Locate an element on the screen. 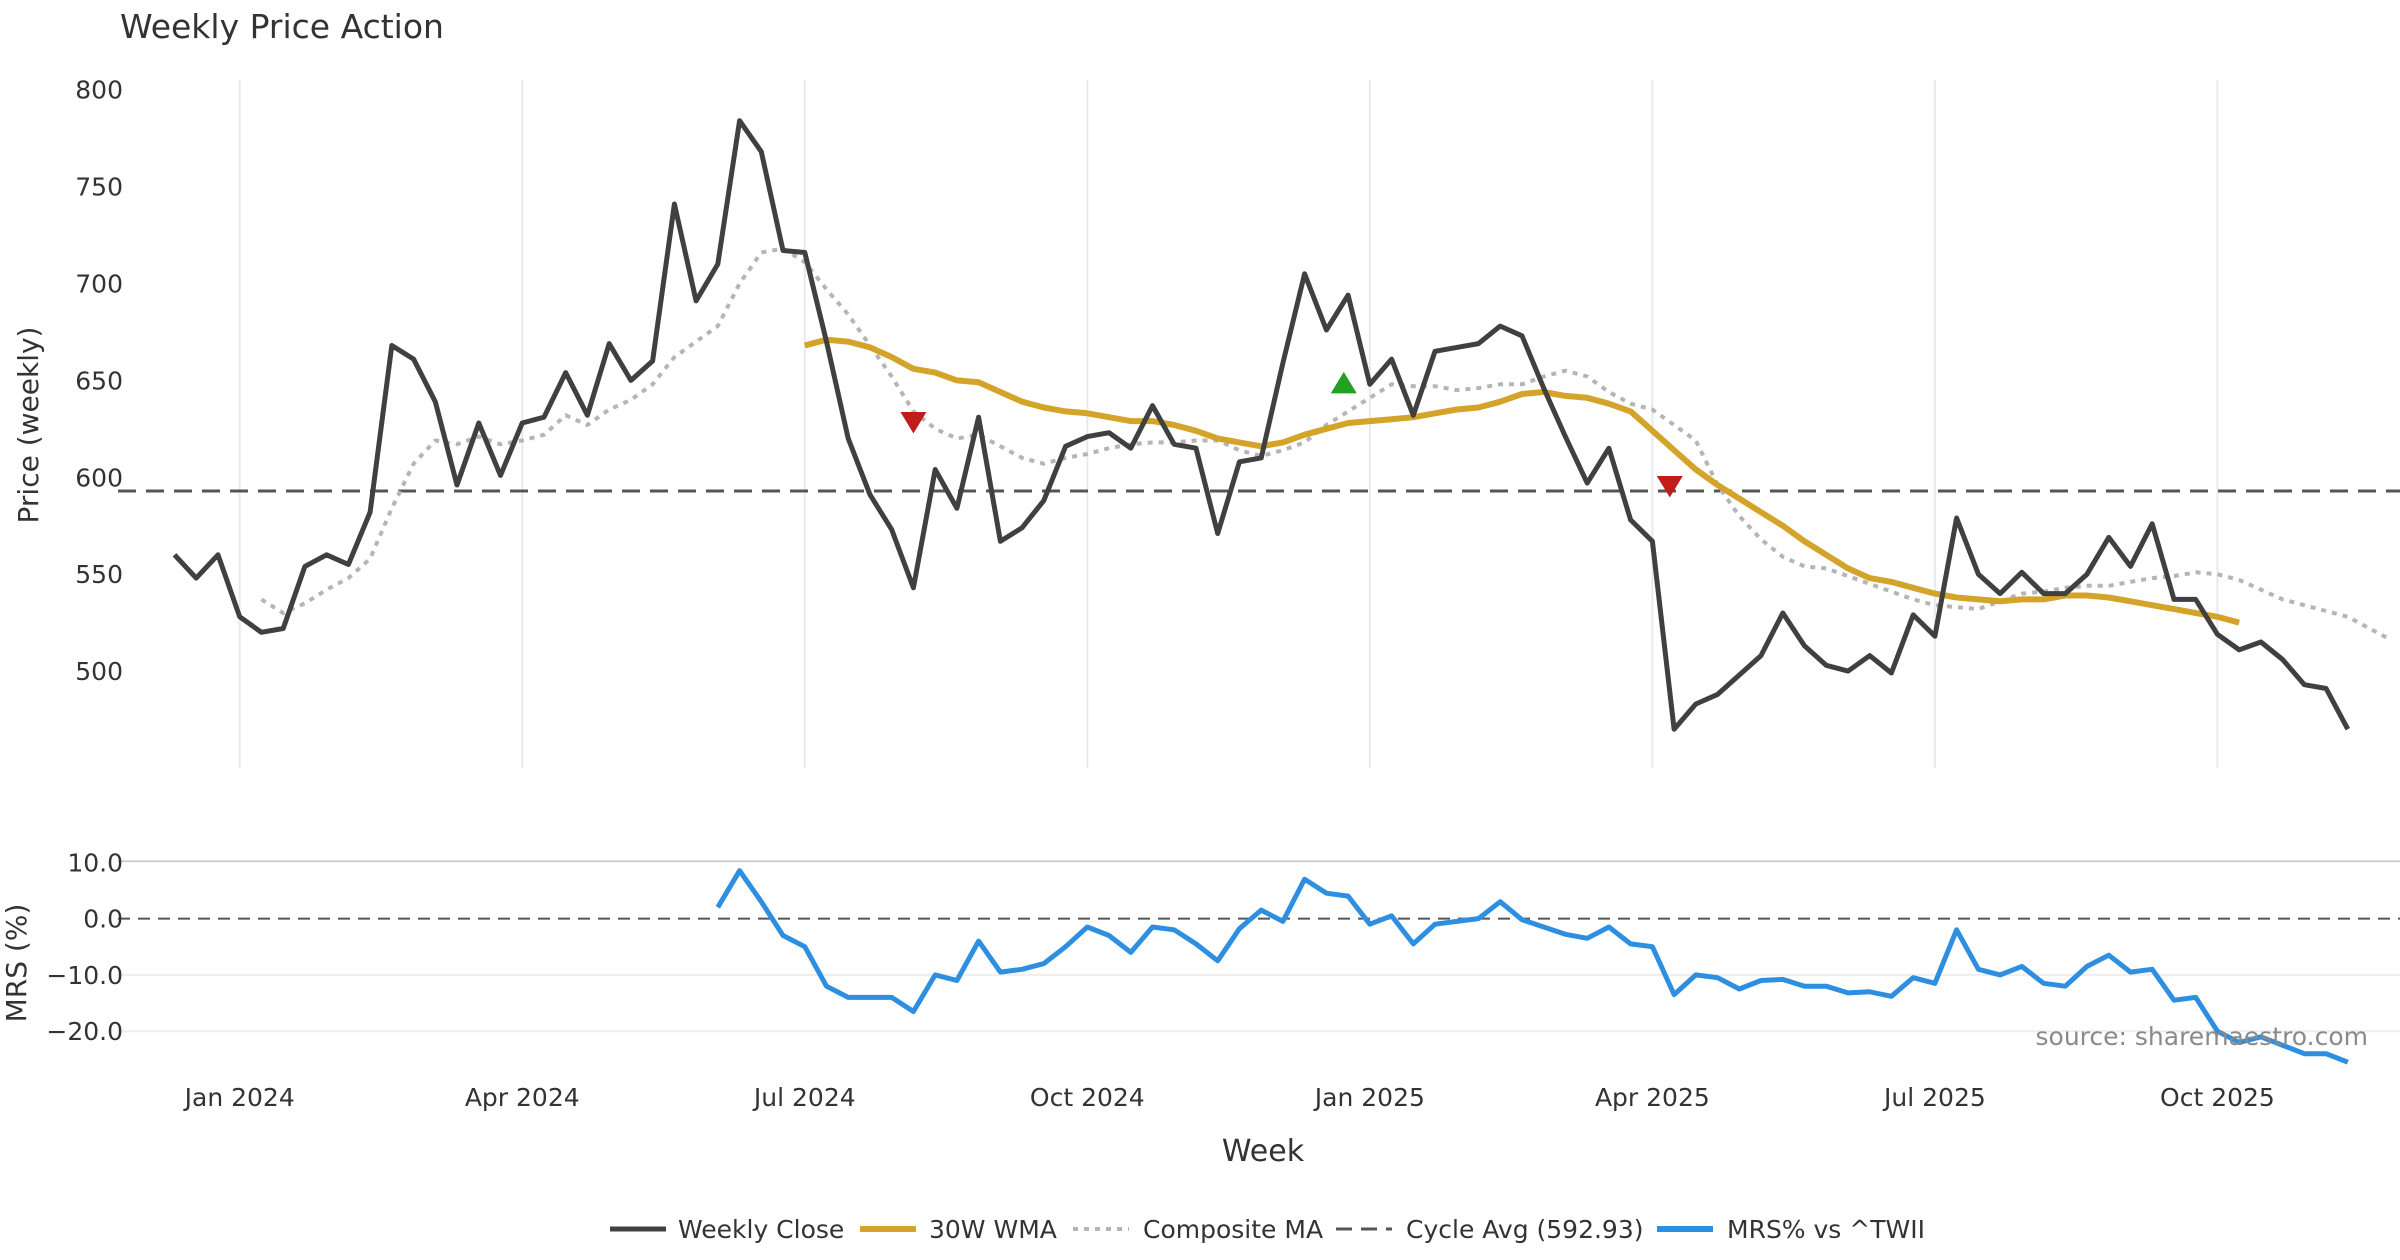 The width and height of the screenshot is (2400, 1260). x-tick-label: Apr 2025 is located at coordinates (1652, 1097).